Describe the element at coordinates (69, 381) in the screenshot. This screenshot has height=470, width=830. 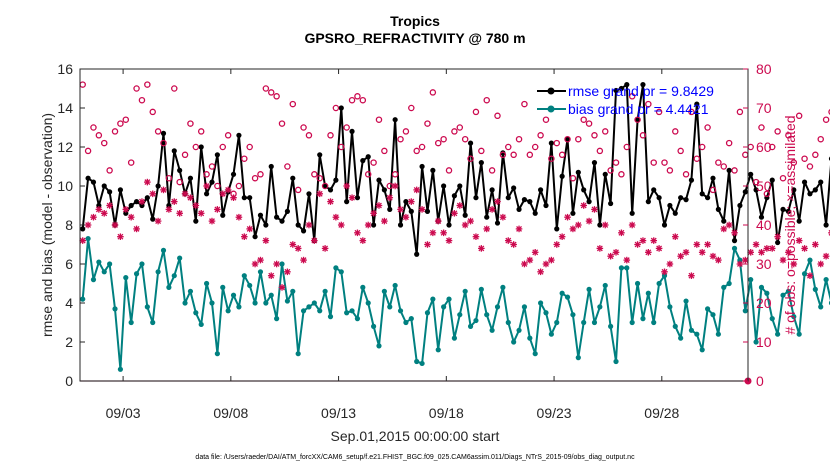
I see `y-tick-label: 0` at that location.